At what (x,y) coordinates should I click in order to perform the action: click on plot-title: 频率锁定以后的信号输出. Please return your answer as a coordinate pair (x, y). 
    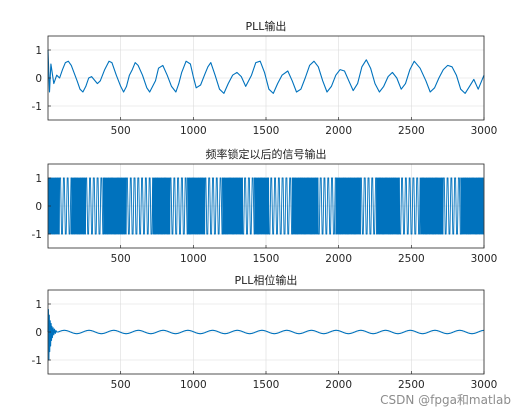
    Looking at the image, I should click on (266, 154).